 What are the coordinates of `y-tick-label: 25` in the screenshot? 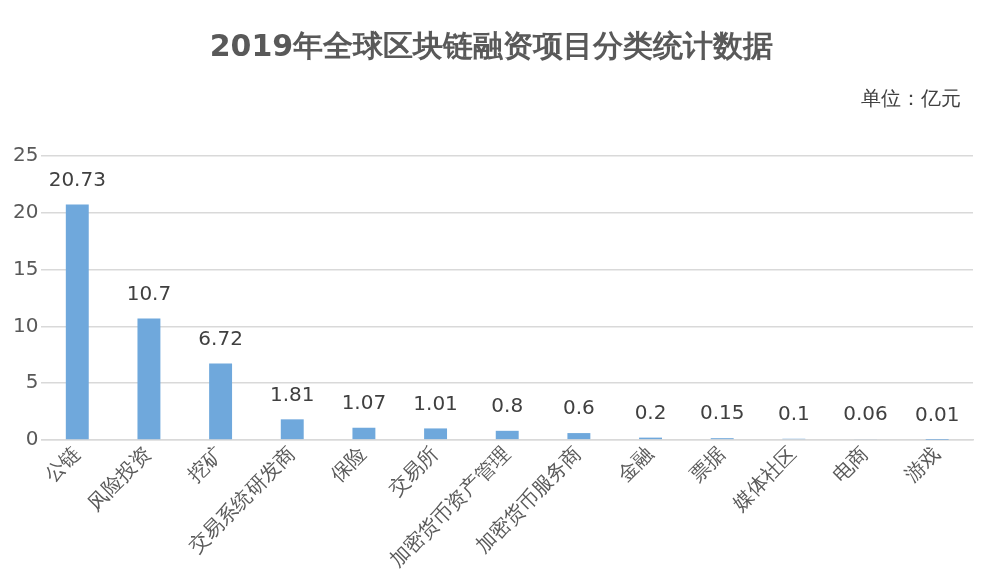 It's located at (26, 154).